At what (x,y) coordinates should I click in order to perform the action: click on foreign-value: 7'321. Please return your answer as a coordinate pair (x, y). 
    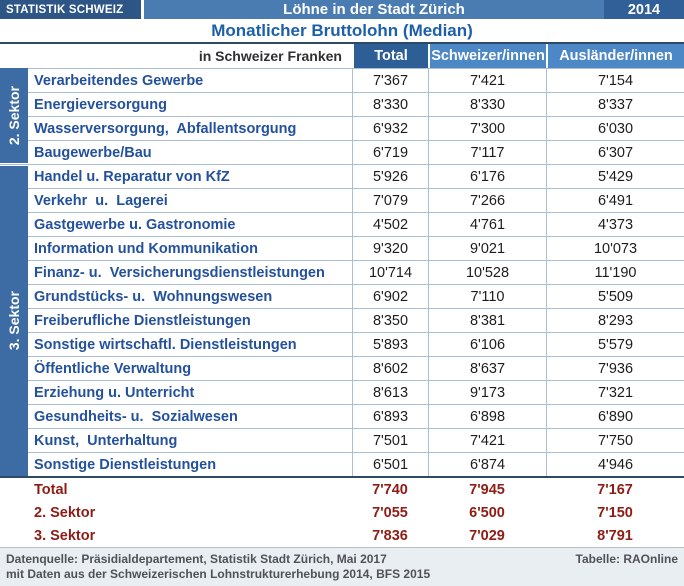
    Looking at the image, I should click on (615, 392).